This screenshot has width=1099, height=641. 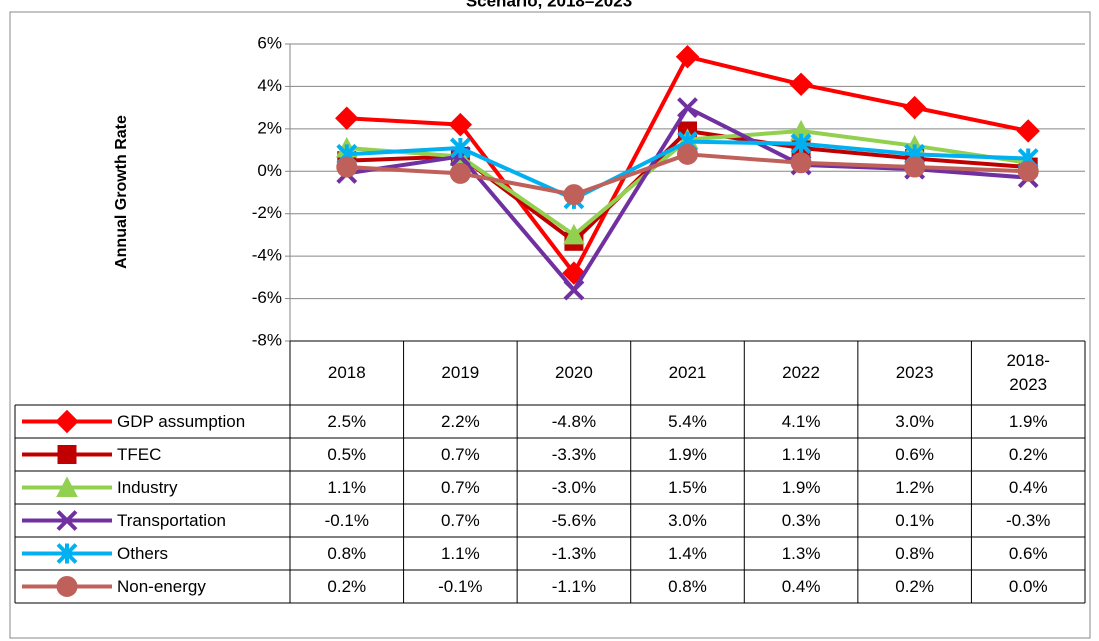 I want to click on x-tick-label-text: 2019, so click(x=460, y=372).